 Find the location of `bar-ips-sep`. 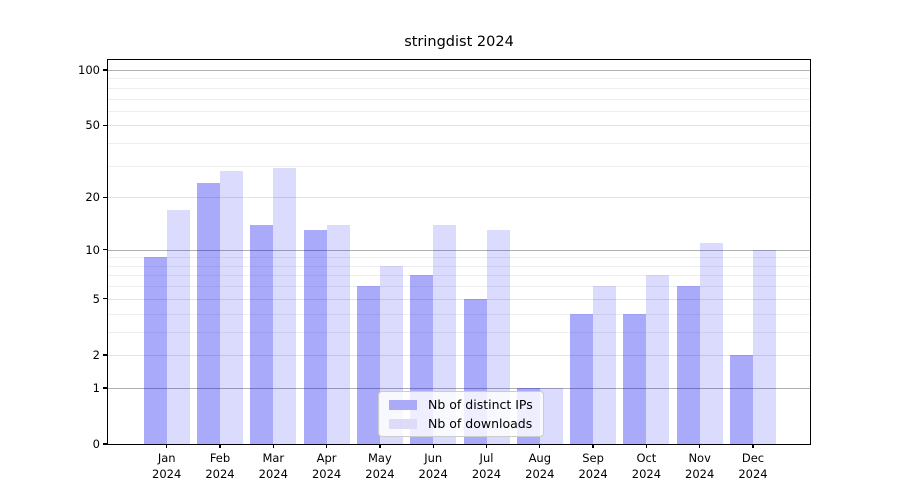

bar-ips-sep is located at coordinates (582, 378).